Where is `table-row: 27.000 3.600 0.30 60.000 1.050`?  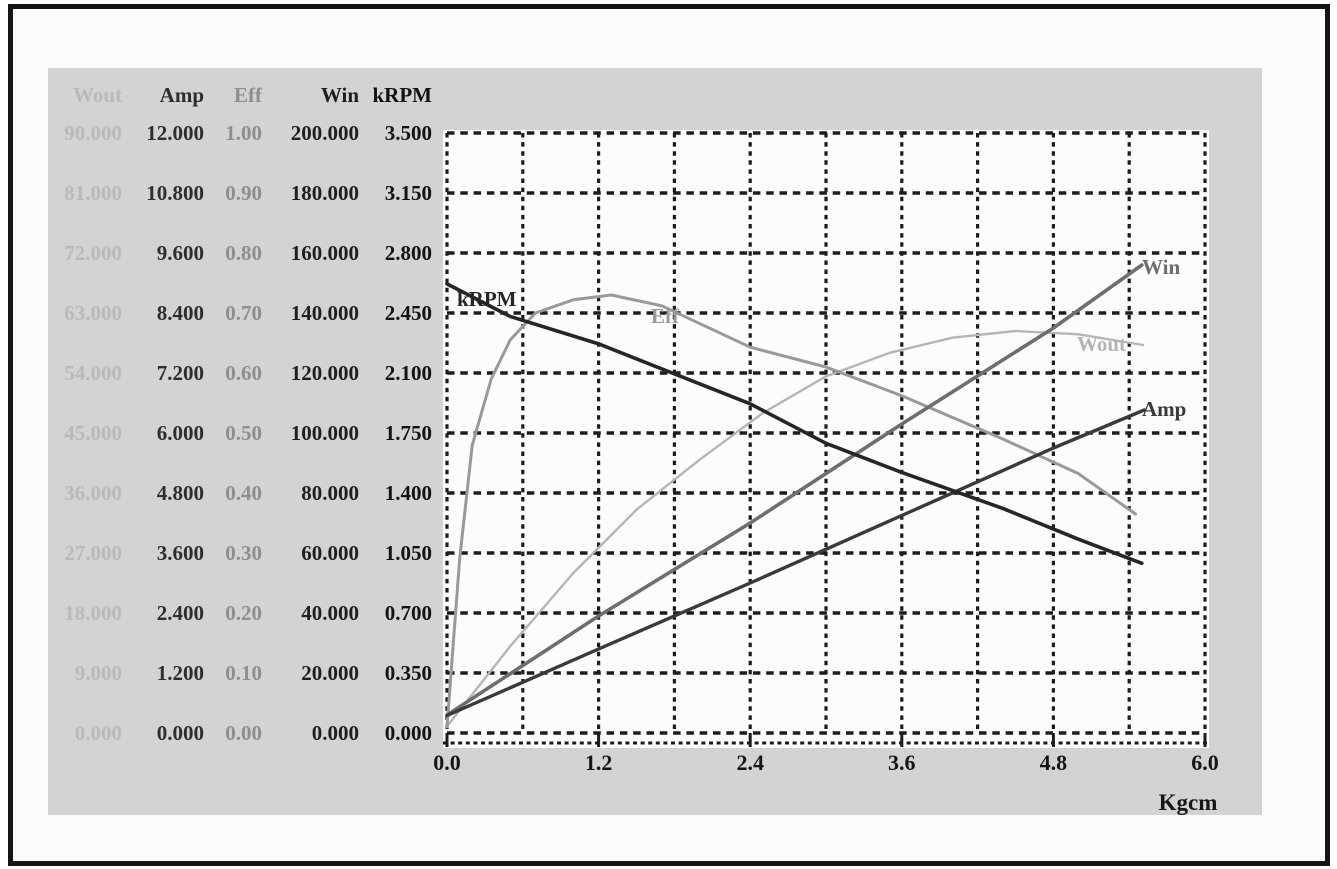
table-row: 27.000 3.600 0.30 60.000 1.050 is located at coordinates (243, 553).